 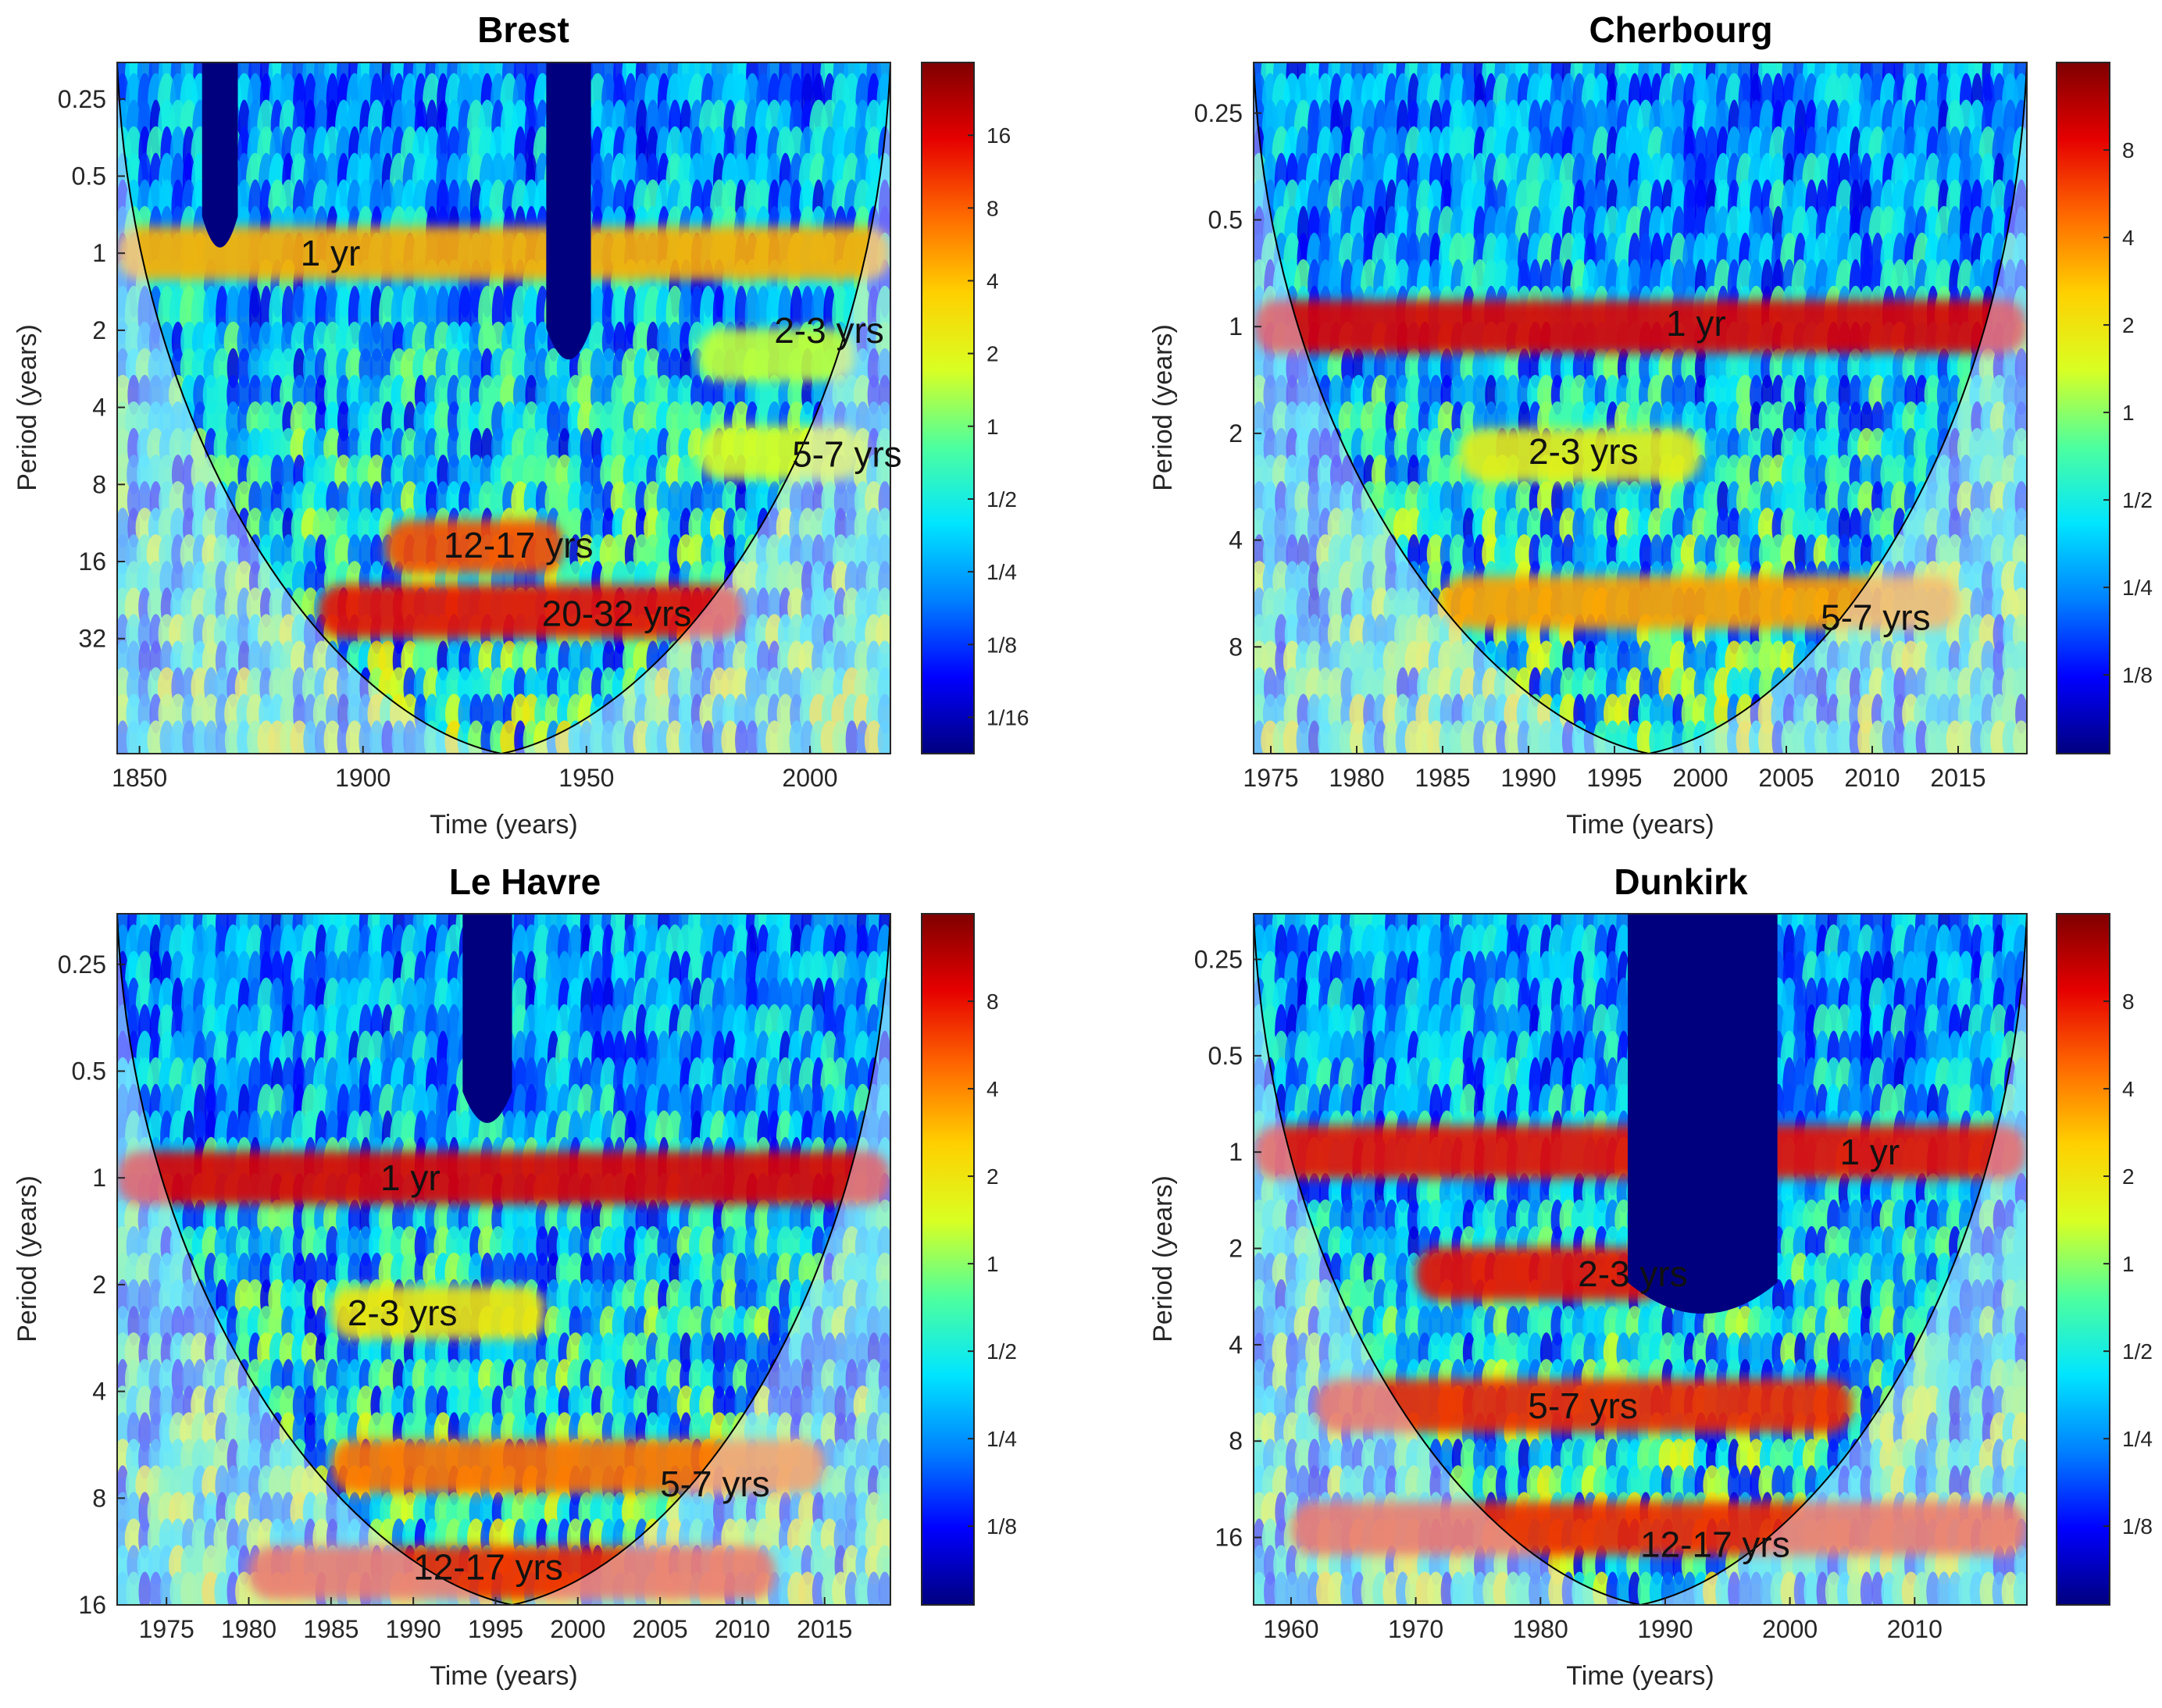 What do you see at coordinates (2128, 413) in the screenshot?
I see `colorbar-tick-label: 1` at bounding box center [2128, 413].